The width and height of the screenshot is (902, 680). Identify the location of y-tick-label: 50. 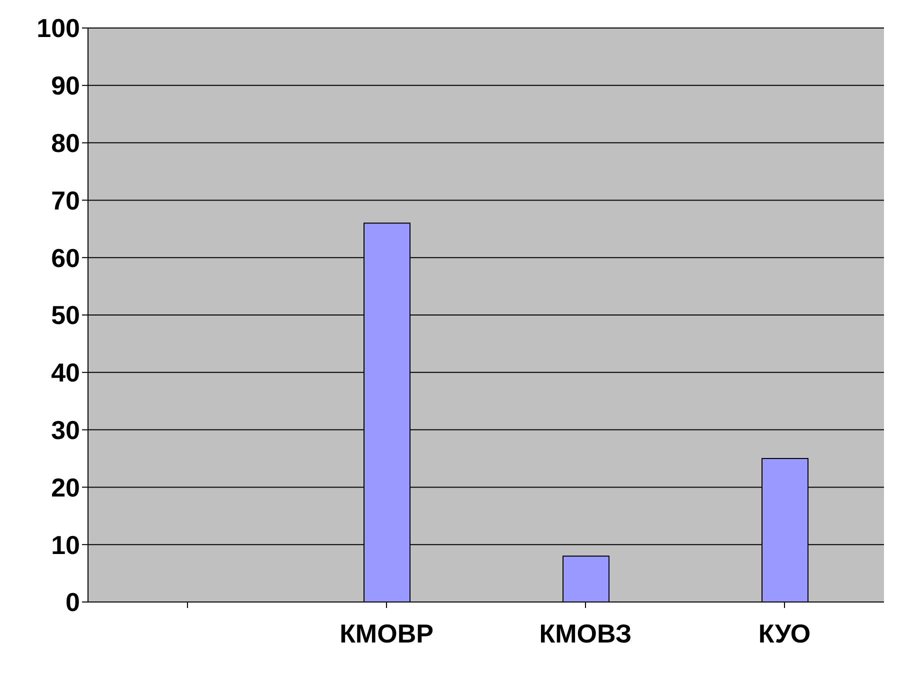
(65, 315).